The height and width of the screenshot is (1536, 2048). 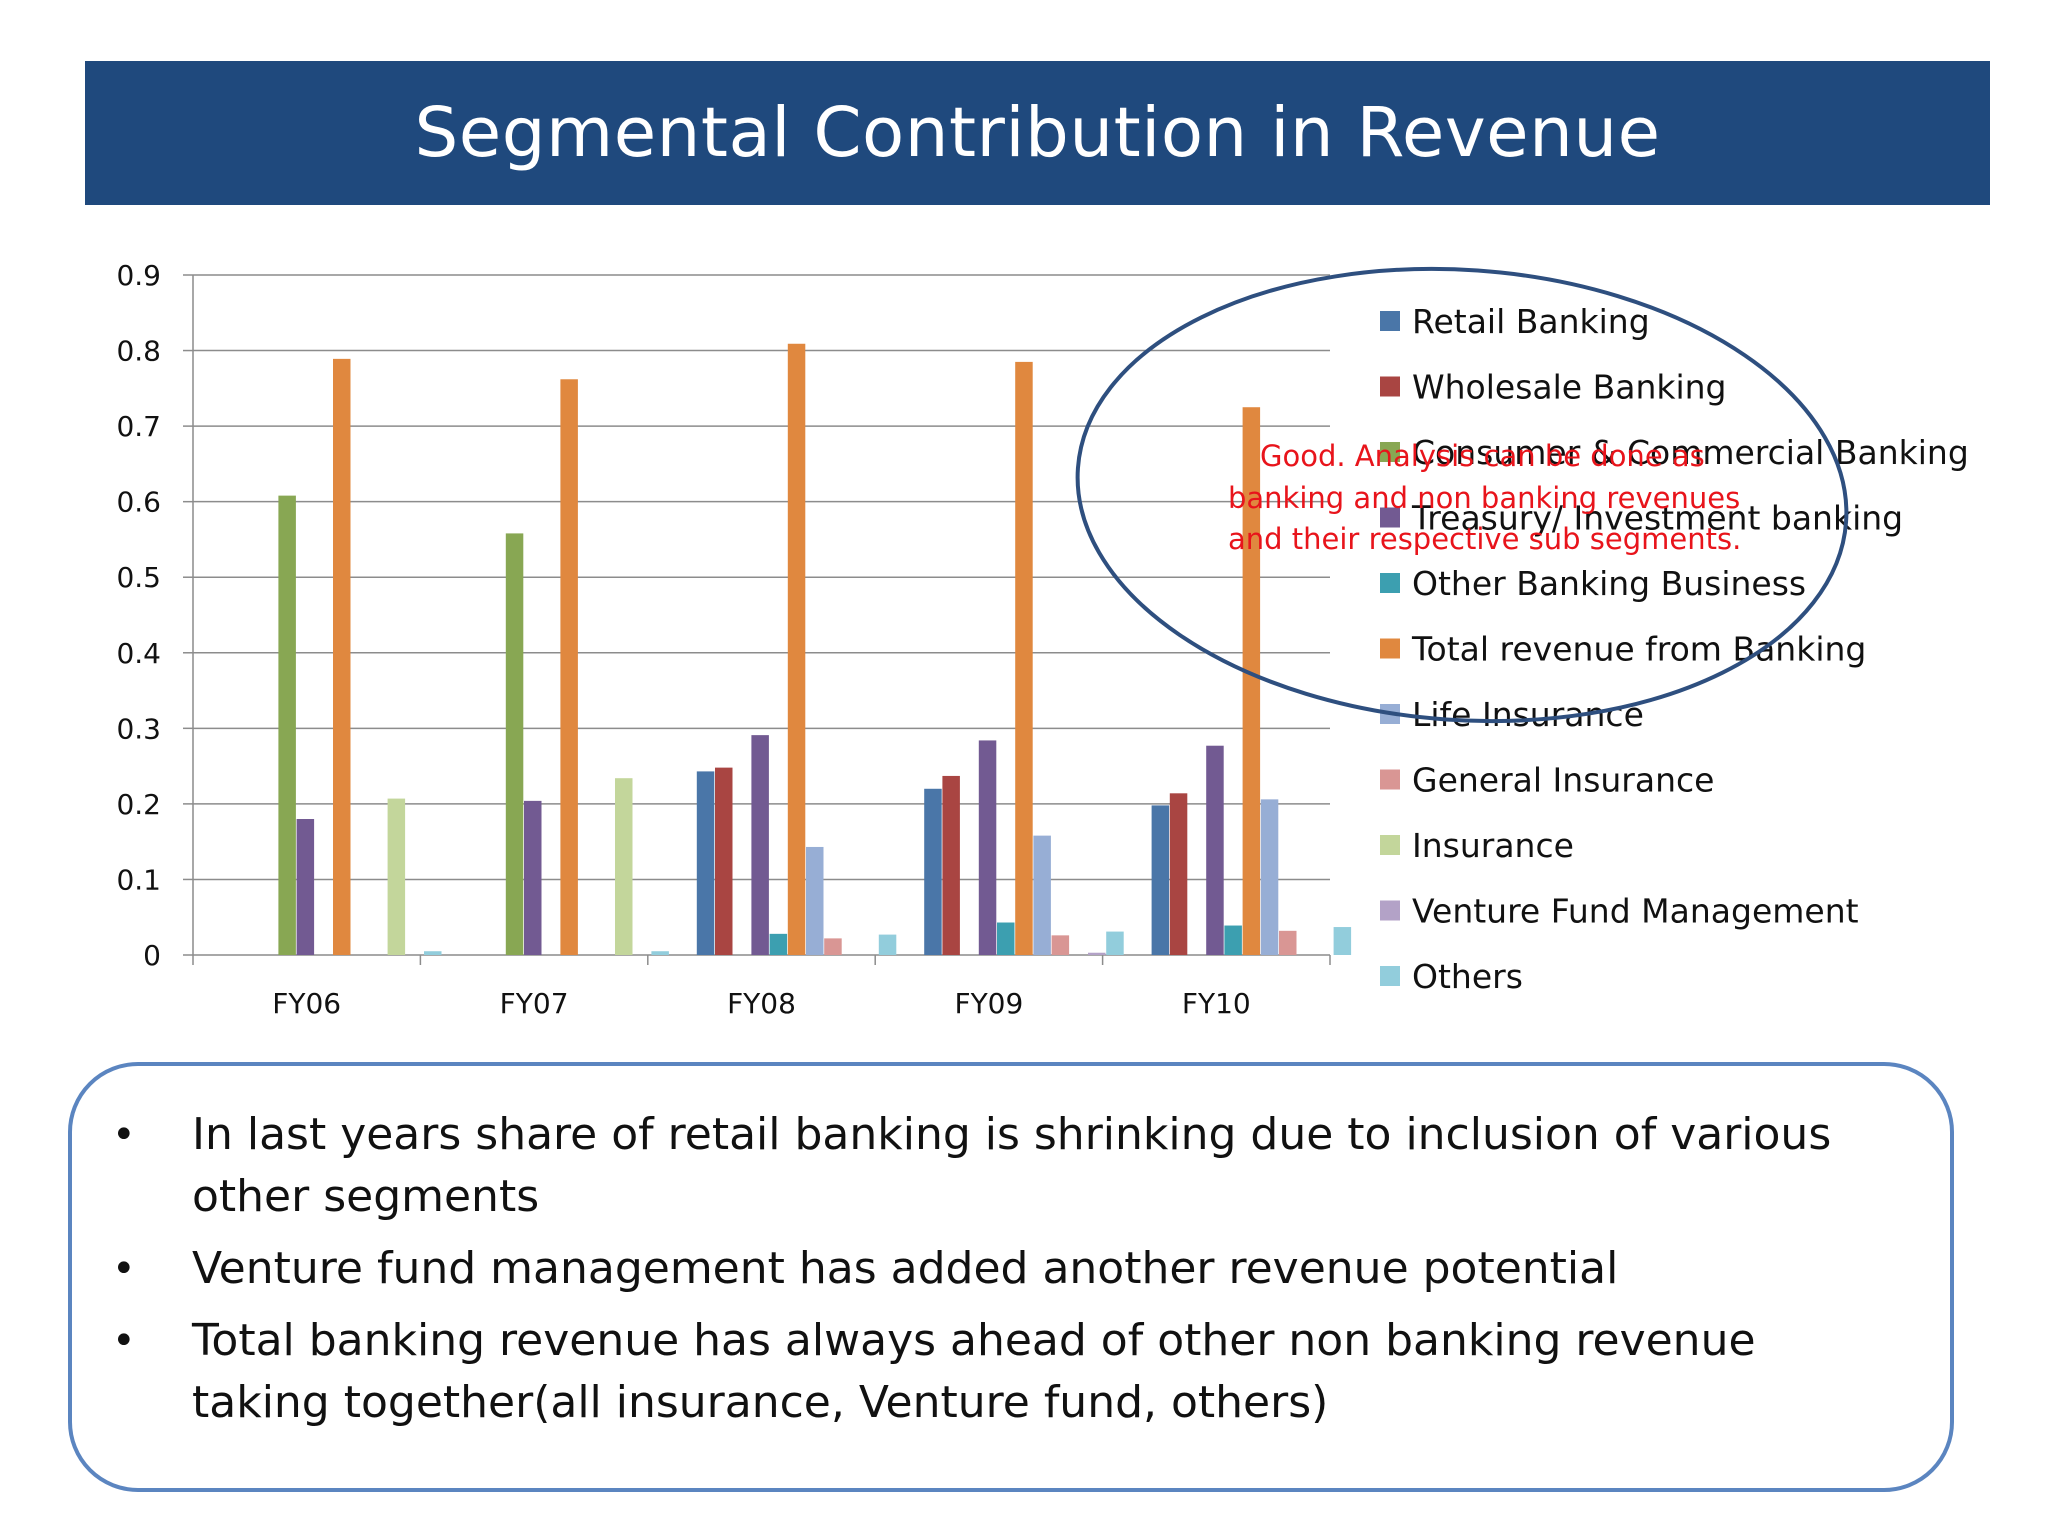 I want to click on legend-label: Retail Banking, so click(x=1531, y=321).